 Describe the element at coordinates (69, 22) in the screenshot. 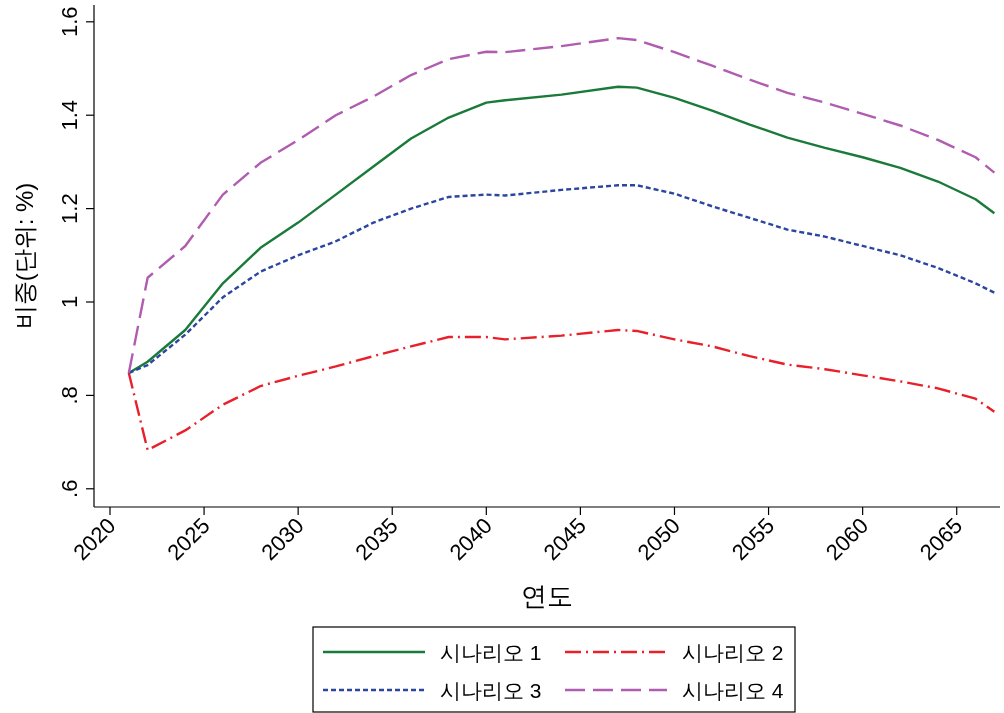

I see `y-tick-label: 1.6` at that location.